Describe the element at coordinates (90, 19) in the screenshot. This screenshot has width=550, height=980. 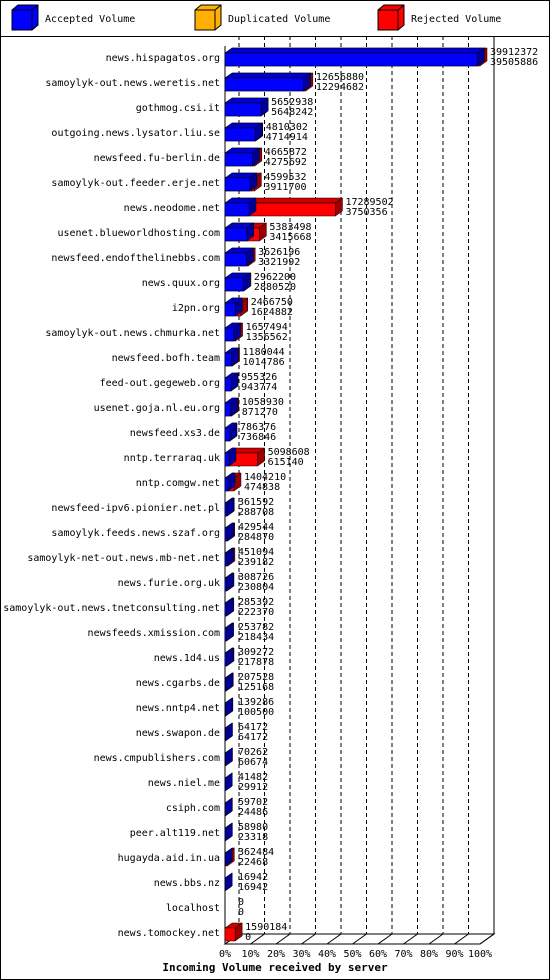
I see `legend-label: Accepted Volume` at that location.